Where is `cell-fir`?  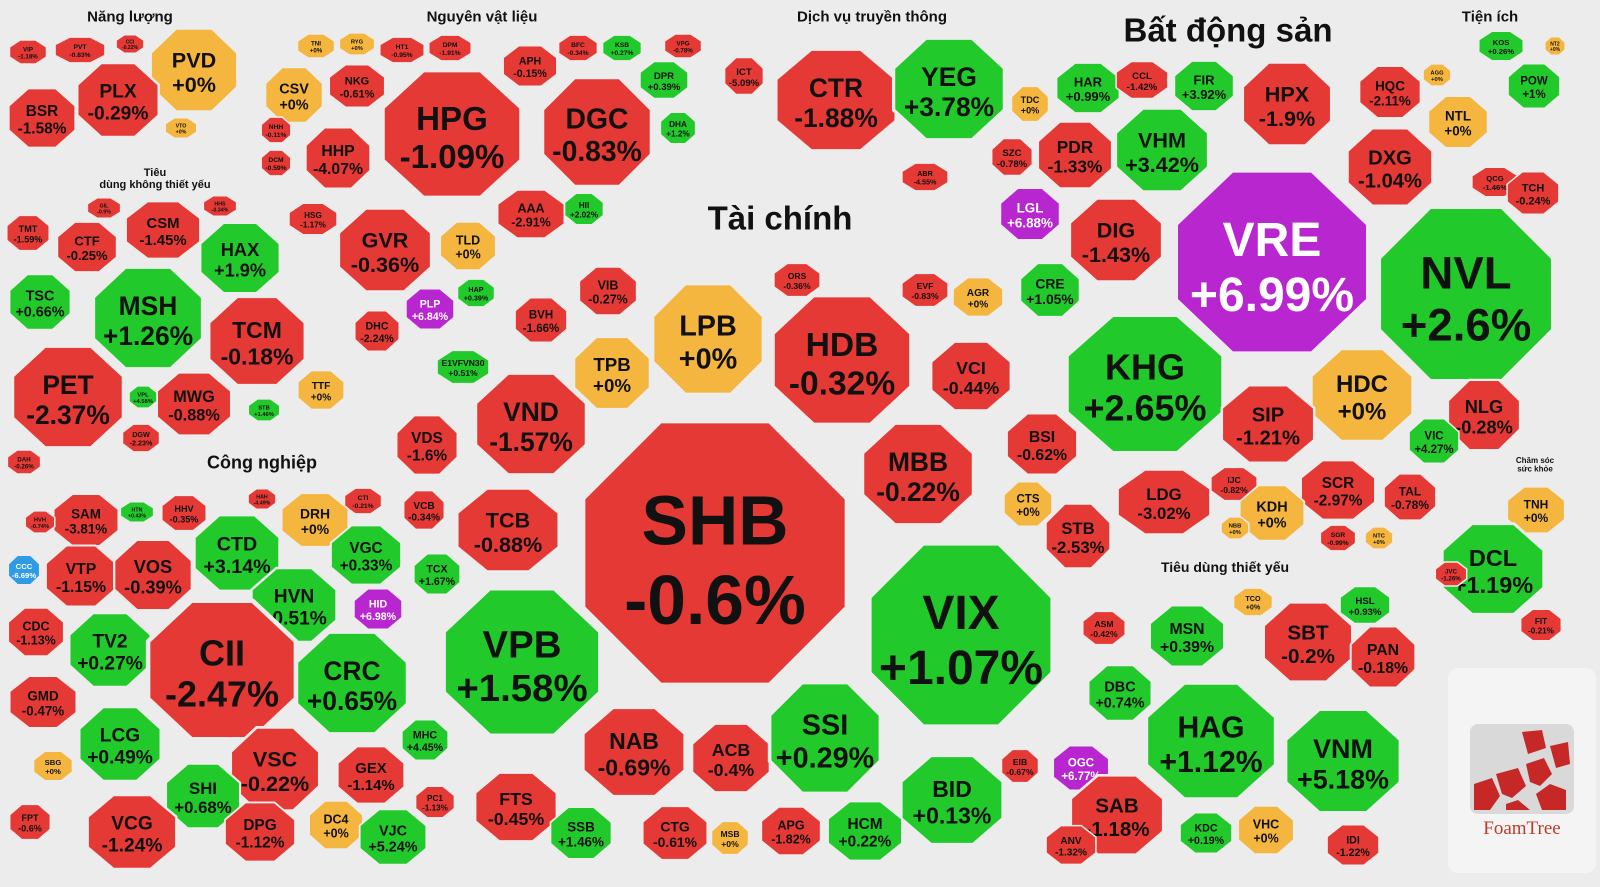
cell-fir is located at coordinates (1204, 86).